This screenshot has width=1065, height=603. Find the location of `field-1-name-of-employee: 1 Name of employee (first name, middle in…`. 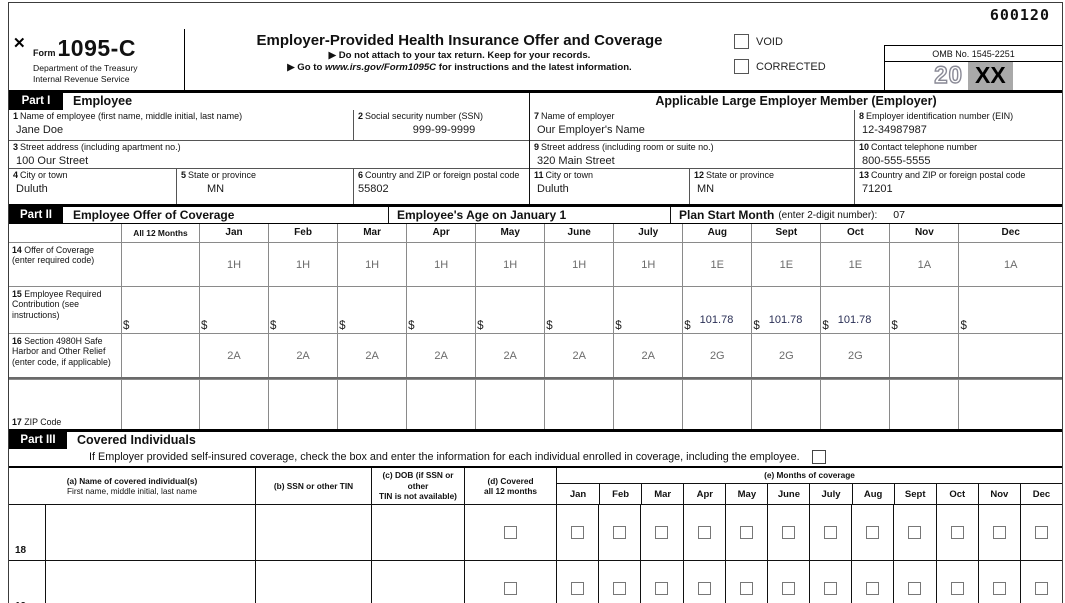

field-1-name-of-employee: 1 Name of employee (first name, middle in… is located at coordinates (181, 125).